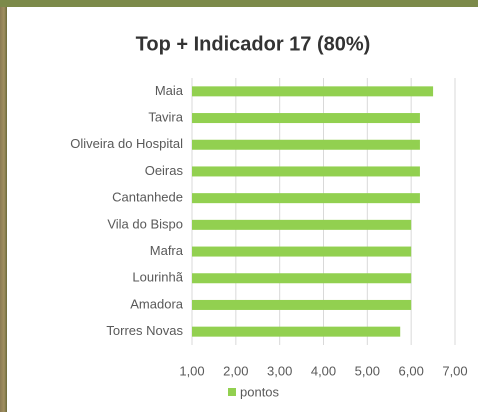  I want to click on y-tick-label: Torres Novas, so click(144, 330).